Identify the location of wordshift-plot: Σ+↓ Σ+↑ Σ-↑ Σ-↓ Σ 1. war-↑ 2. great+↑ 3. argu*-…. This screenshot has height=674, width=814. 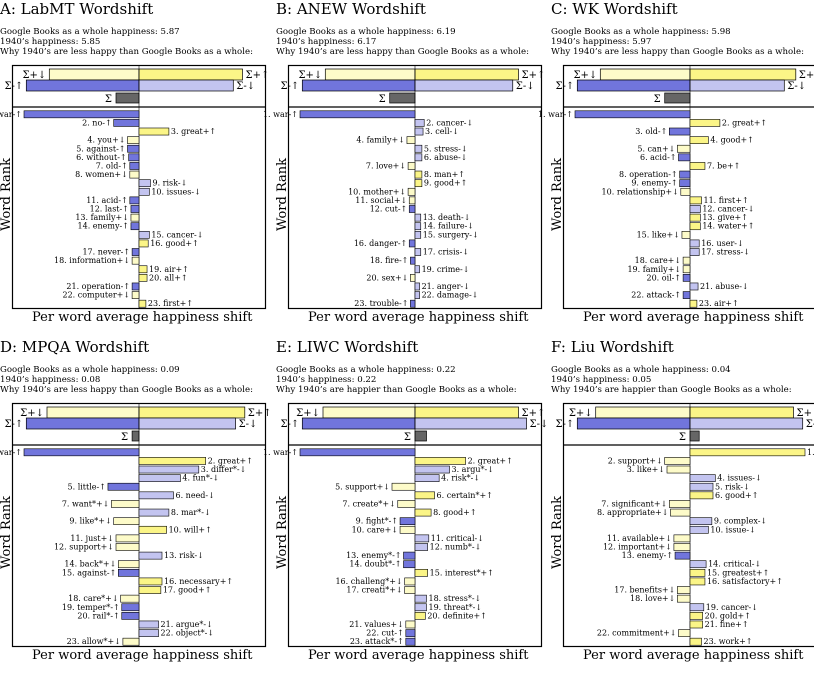
(405, 525).